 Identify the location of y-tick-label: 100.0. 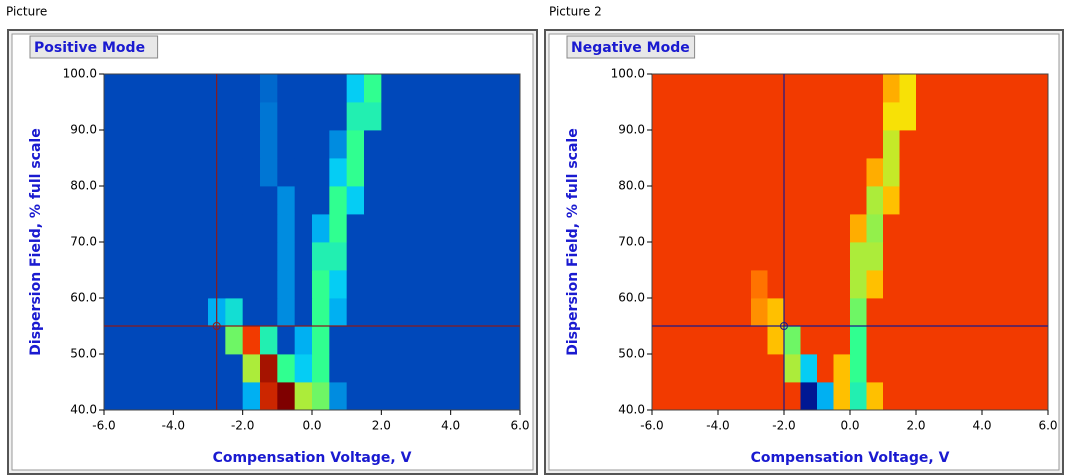
(628, 74).